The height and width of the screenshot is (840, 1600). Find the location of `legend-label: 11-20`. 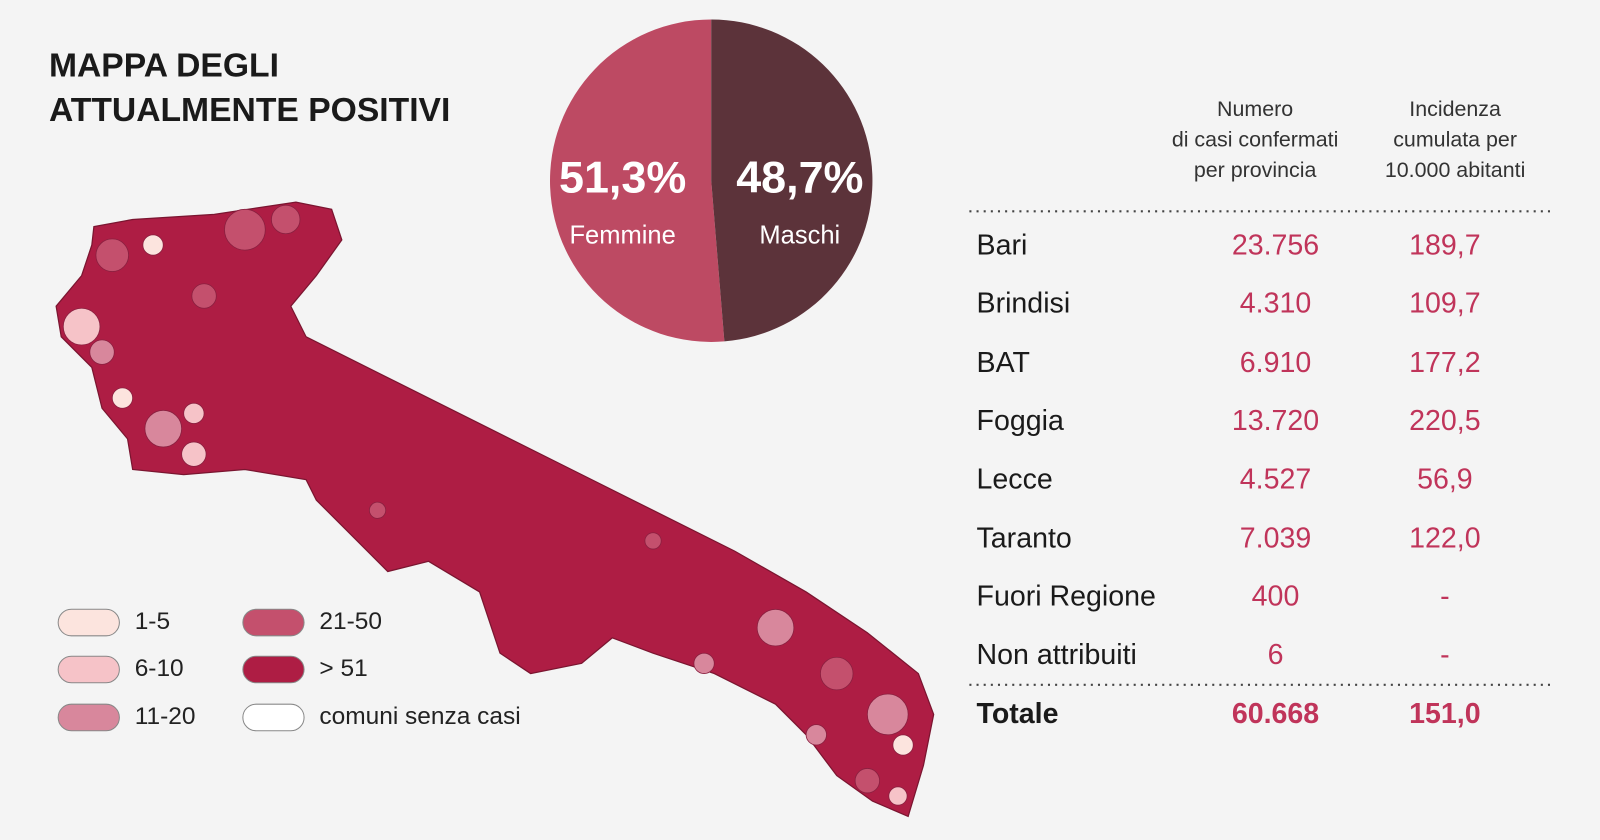

legend-label: 11-20 is located at coordinates (165, 716).